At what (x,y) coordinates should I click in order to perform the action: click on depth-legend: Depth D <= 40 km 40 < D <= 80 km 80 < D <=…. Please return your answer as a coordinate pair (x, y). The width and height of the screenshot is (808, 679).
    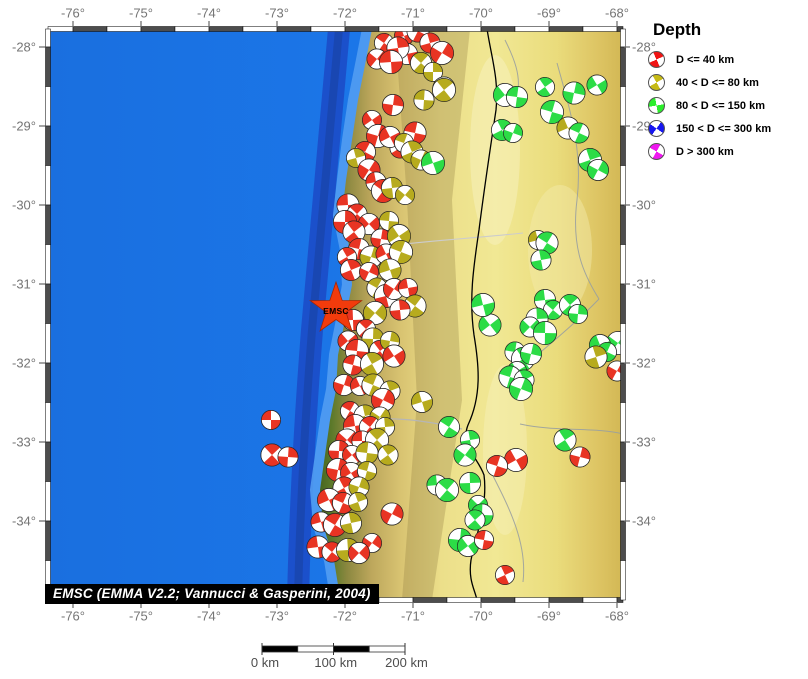
    Looking at the image, I should click on (727, 91).